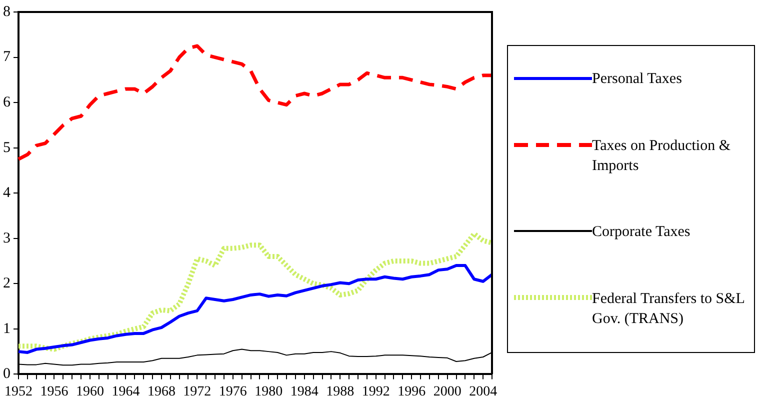 This screenshot has width=757, height=404. What do you see at coordinates (483, 392) in the screenshot?
I see `x-tick-label: 2004` at bounding box center [483, 392].